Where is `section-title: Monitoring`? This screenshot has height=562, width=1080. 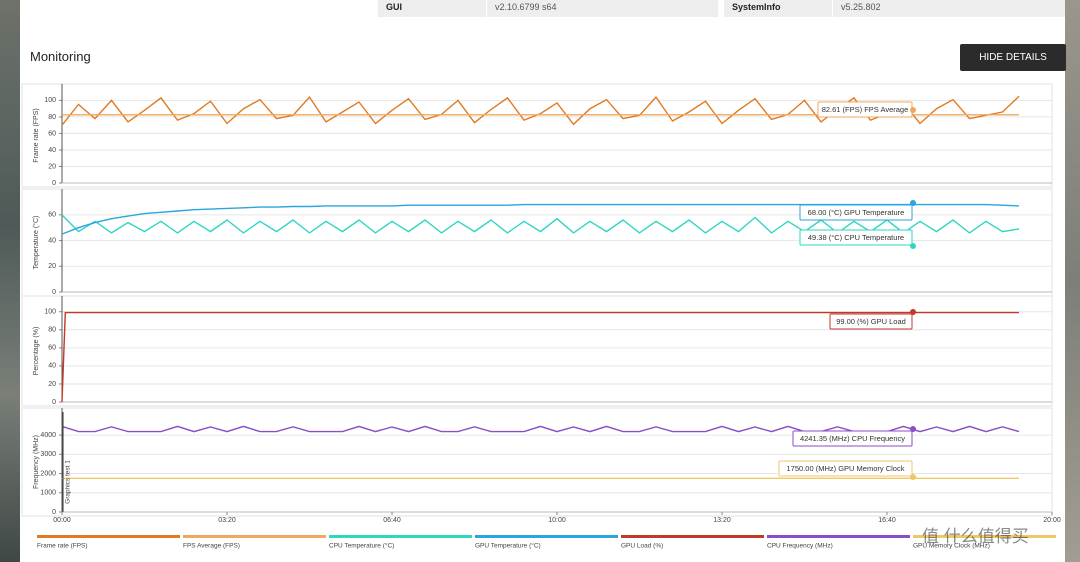 section-title: Monitoring is located at coordinates (60, 56).